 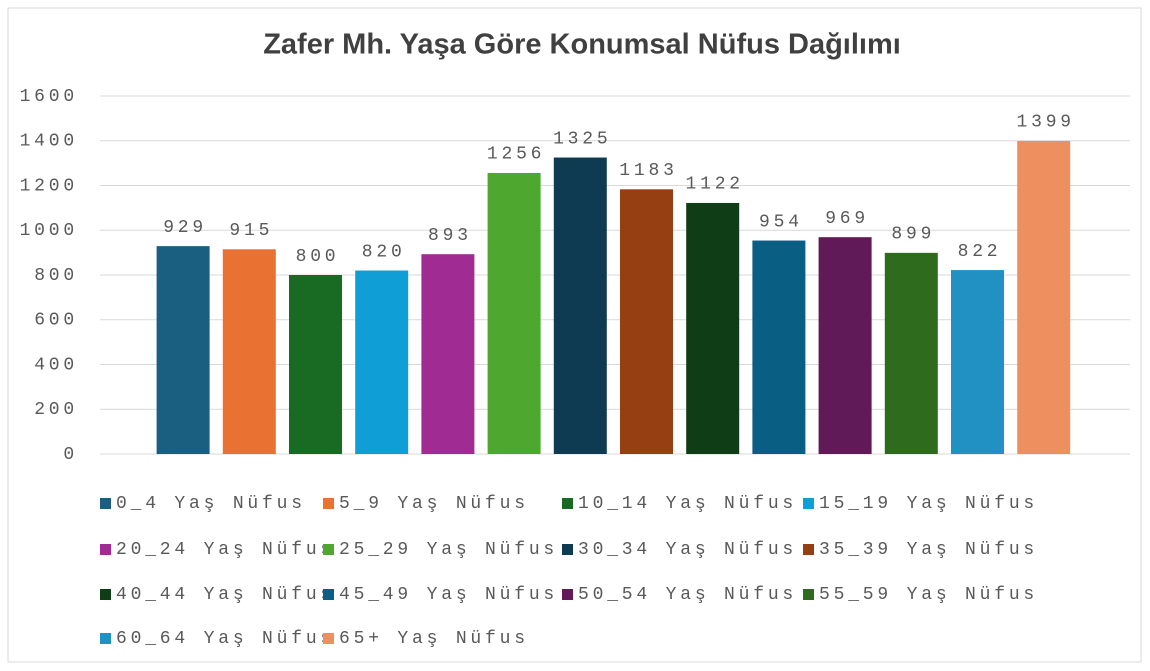 I want to click on legend-label: 65+ Yaş Nüfus, so click(x=434, y=639).